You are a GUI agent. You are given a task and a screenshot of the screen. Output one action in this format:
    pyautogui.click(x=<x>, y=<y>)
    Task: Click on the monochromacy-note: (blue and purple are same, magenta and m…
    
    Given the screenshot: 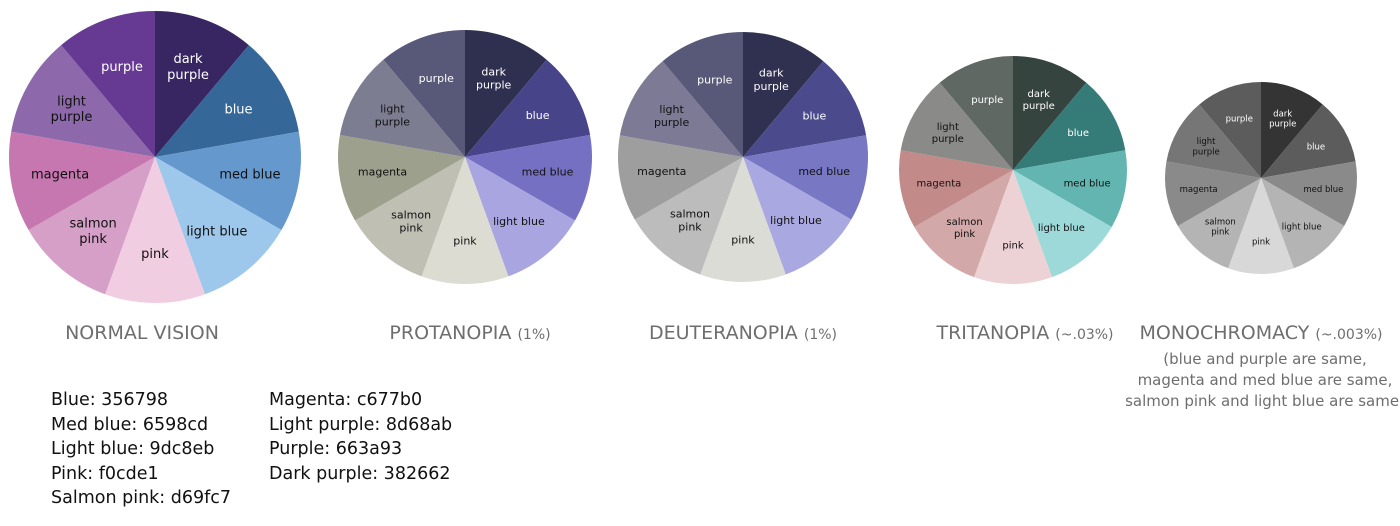 What is the action you would take?
    pyautogui.click(x=1262, y=380)
    